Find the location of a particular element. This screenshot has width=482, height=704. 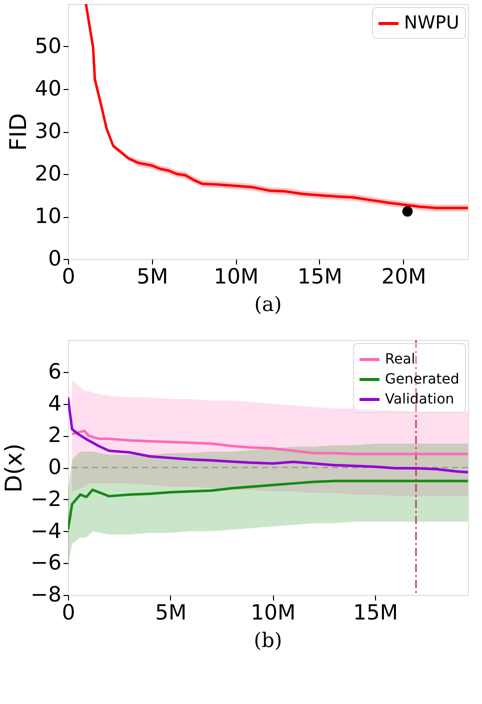

y-tick-label: −6 is located at coordinates (46, 562).